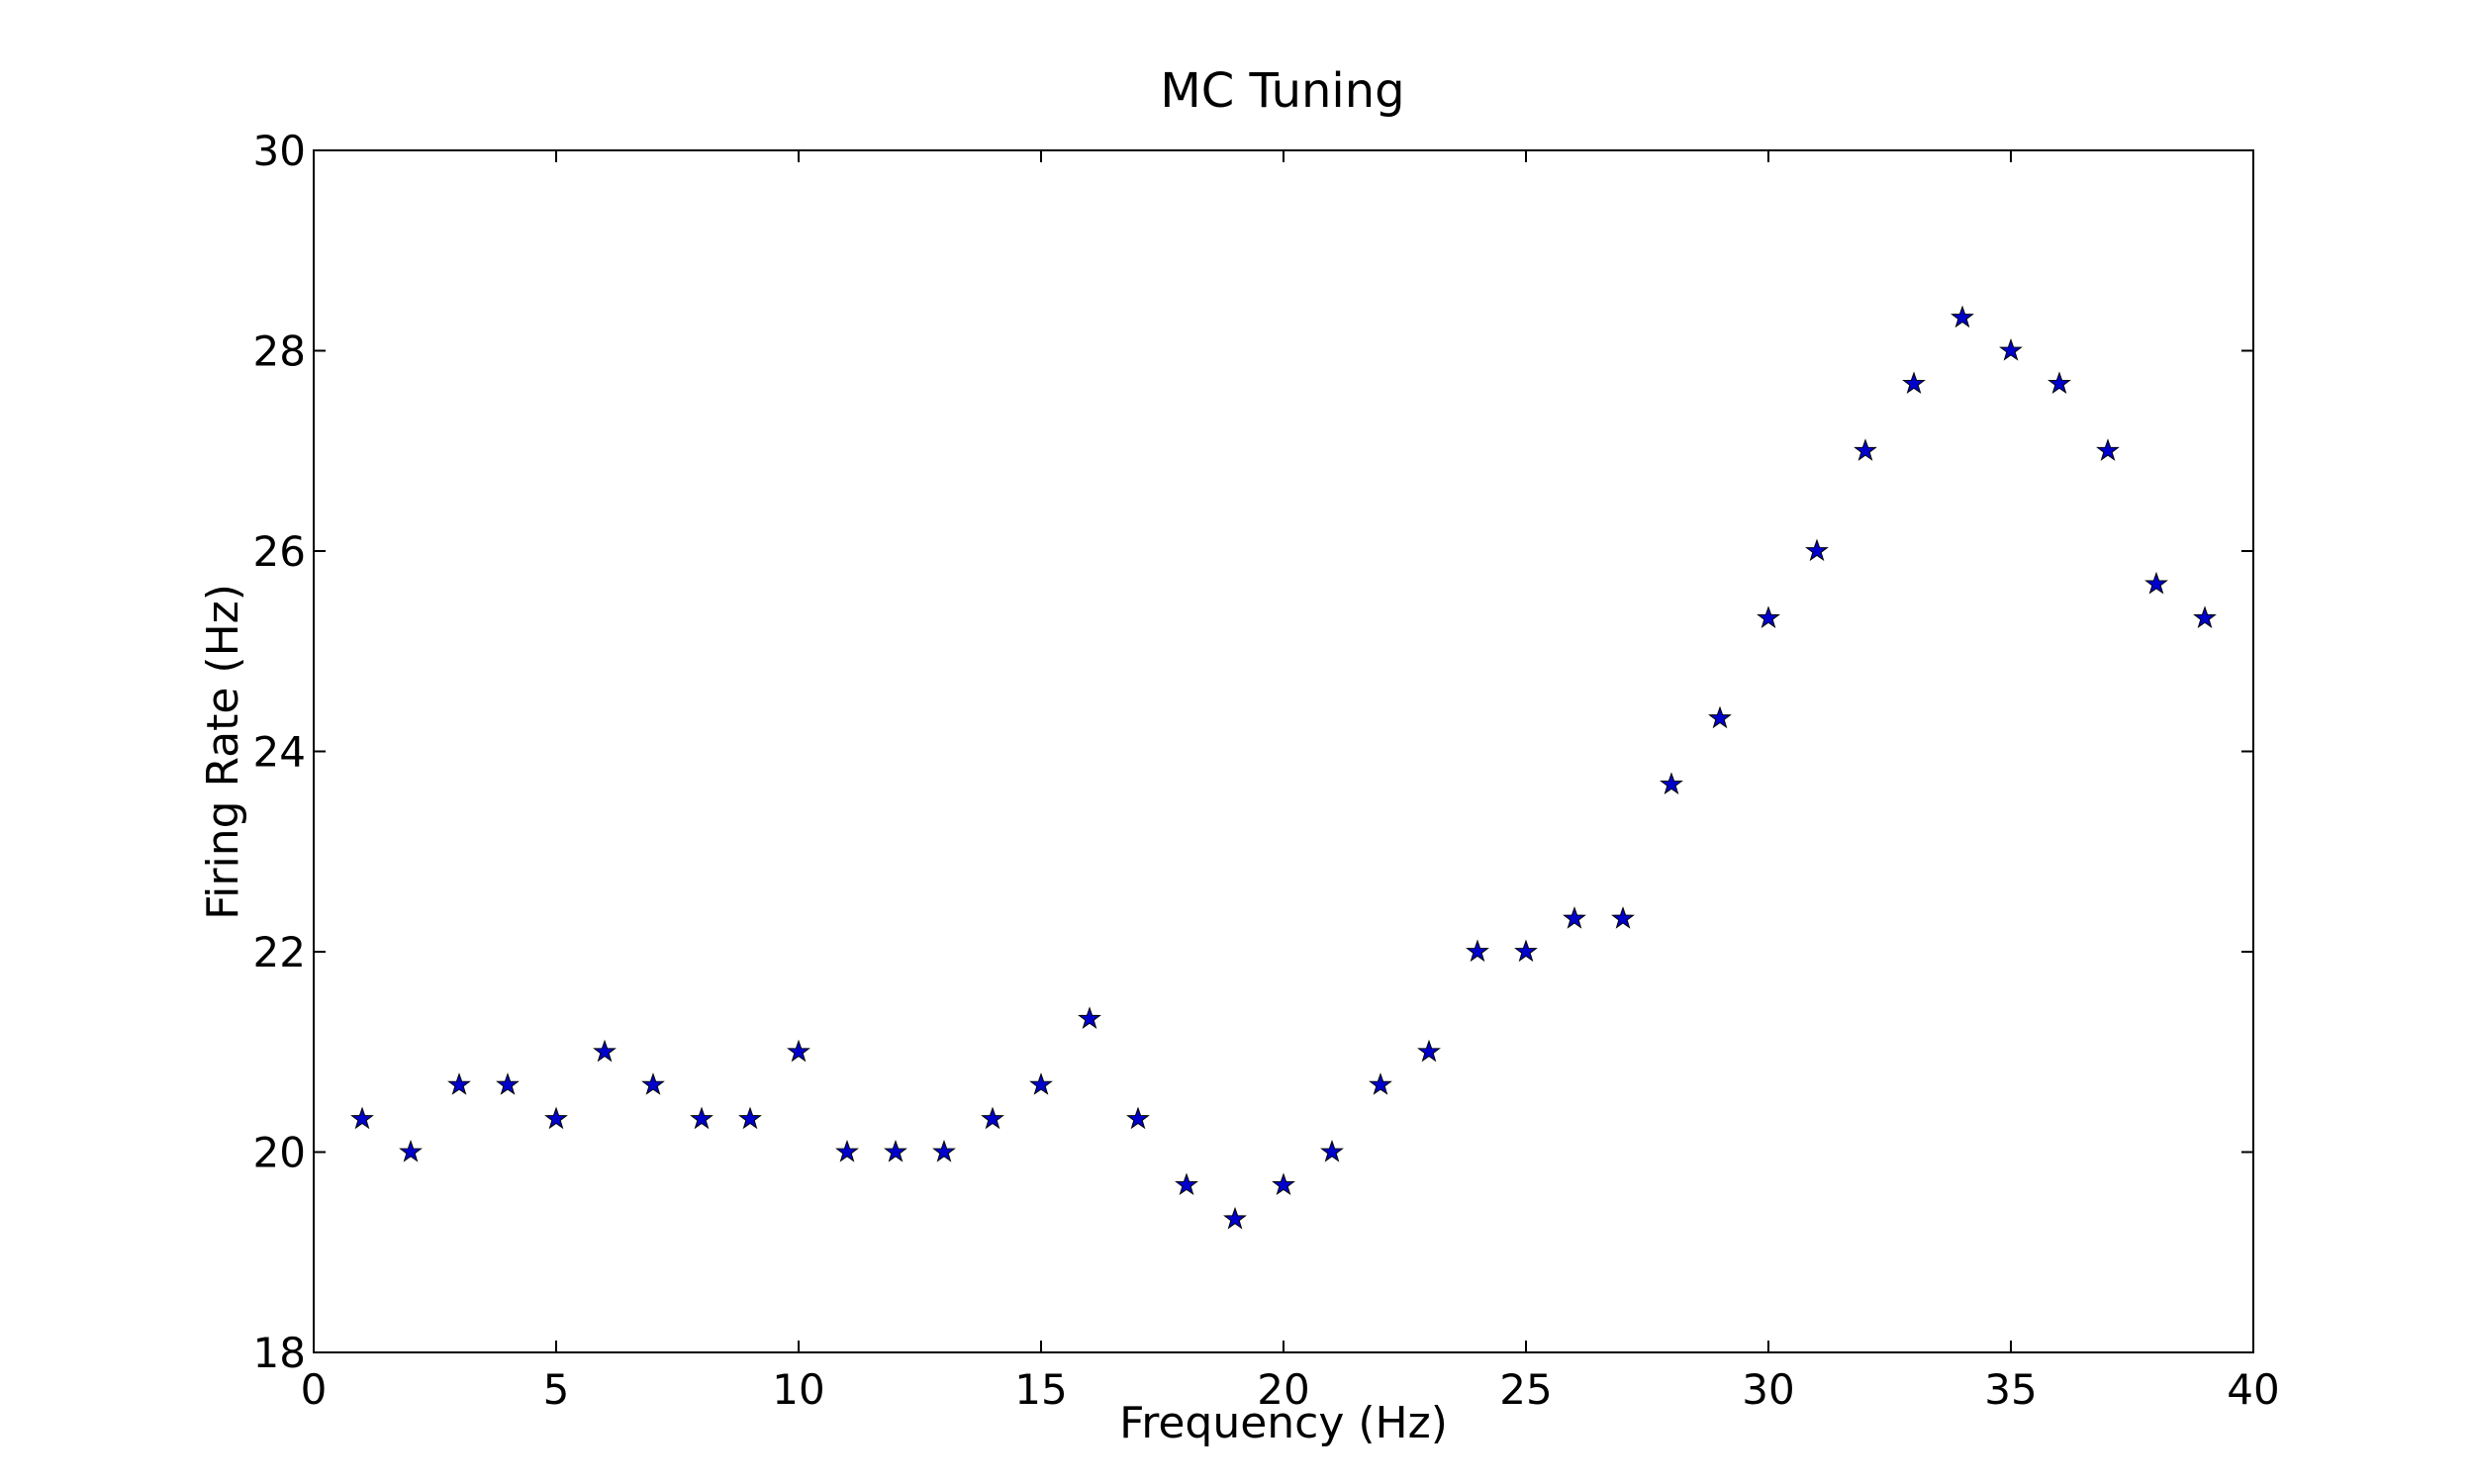  I want to click on y-tick-label: 30, so click(279, 151).